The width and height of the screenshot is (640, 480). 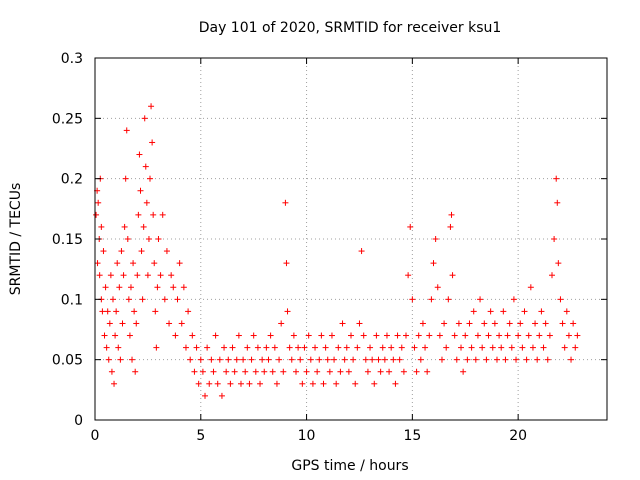 I want to click on y-tick-label: 0.25, so click(x=67, y=119).